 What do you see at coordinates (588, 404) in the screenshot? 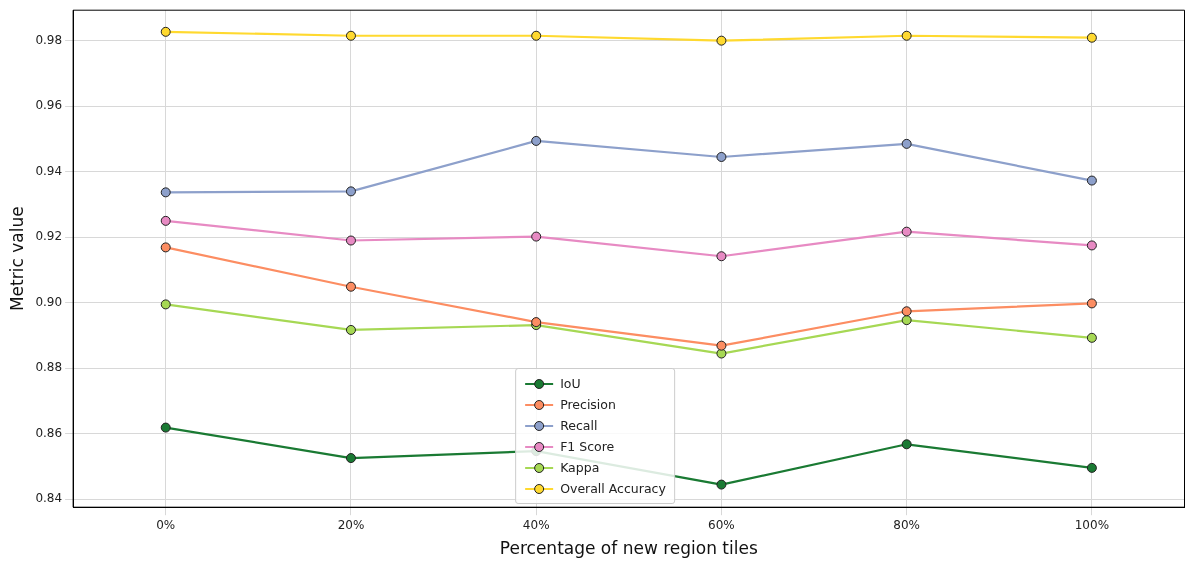
I see `legend-label: Precision` at bounding box center [588, 404].